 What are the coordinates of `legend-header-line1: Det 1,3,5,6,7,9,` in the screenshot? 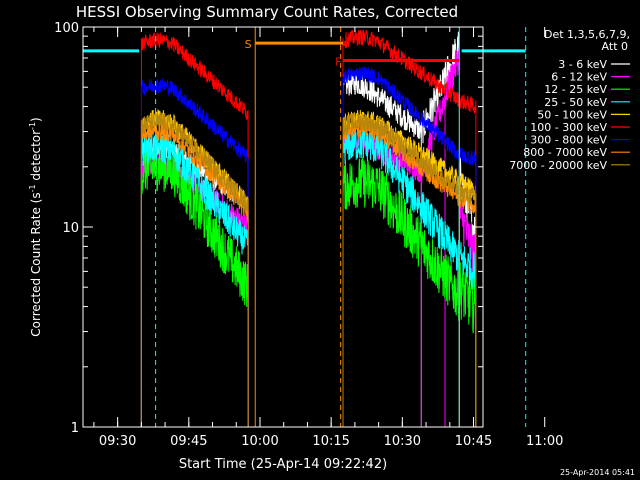 It's located at (587, 34).